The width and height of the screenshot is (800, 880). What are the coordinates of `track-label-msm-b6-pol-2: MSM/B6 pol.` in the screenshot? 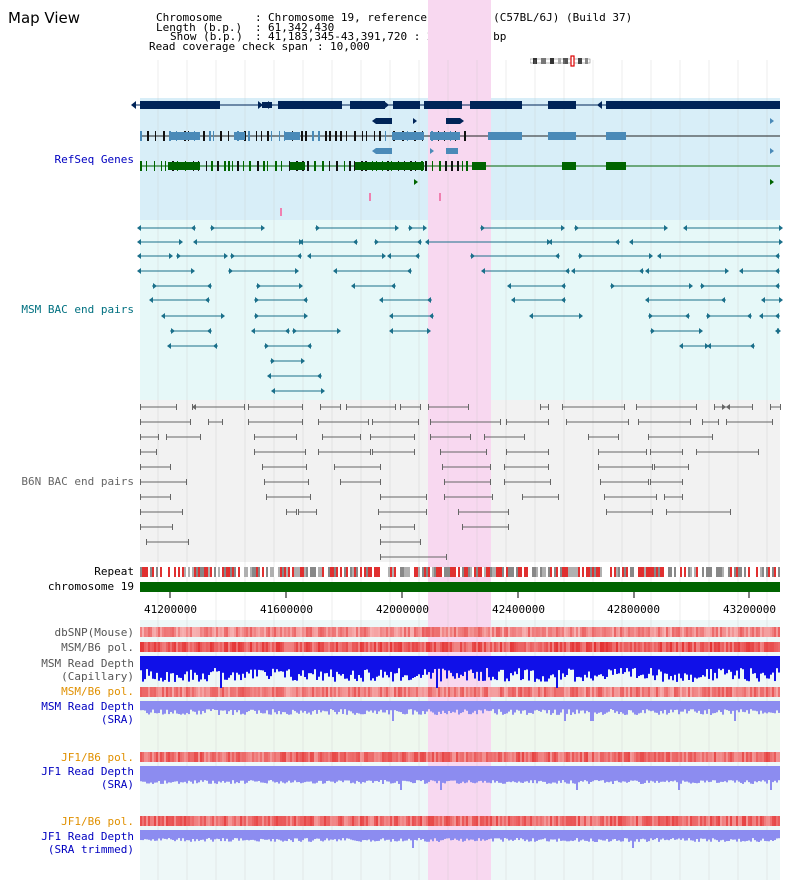 It's located at (97, 691).